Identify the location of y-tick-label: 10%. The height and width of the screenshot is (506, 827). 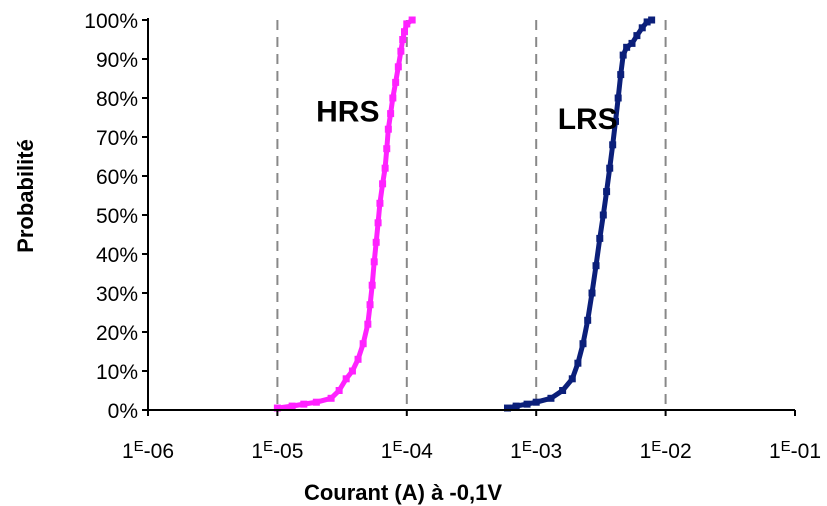
(117, 372).